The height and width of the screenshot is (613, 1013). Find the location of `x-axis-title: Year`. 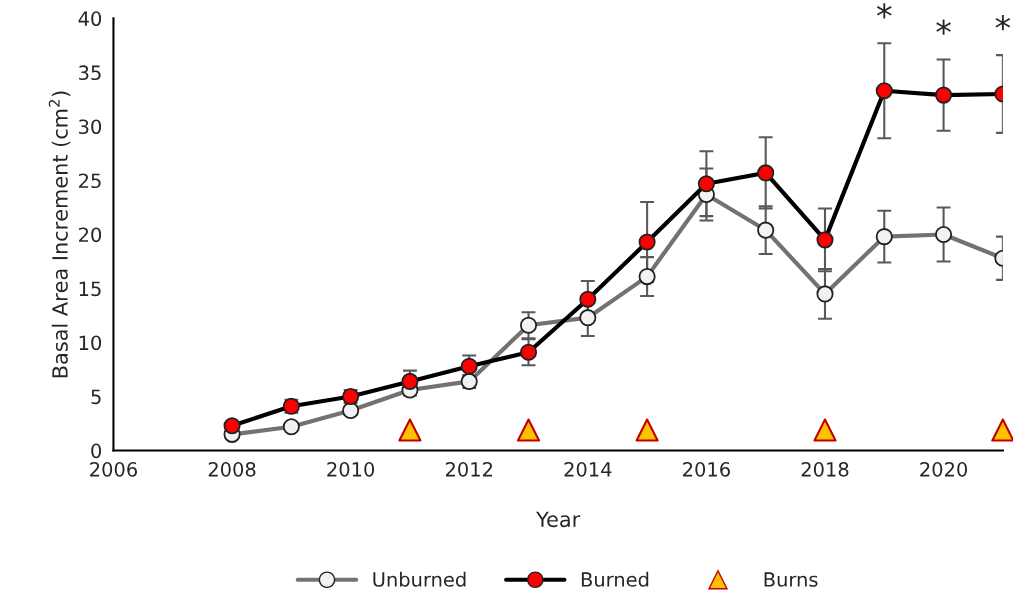

x-axis-title: Year is located at coordinates (558, 519).